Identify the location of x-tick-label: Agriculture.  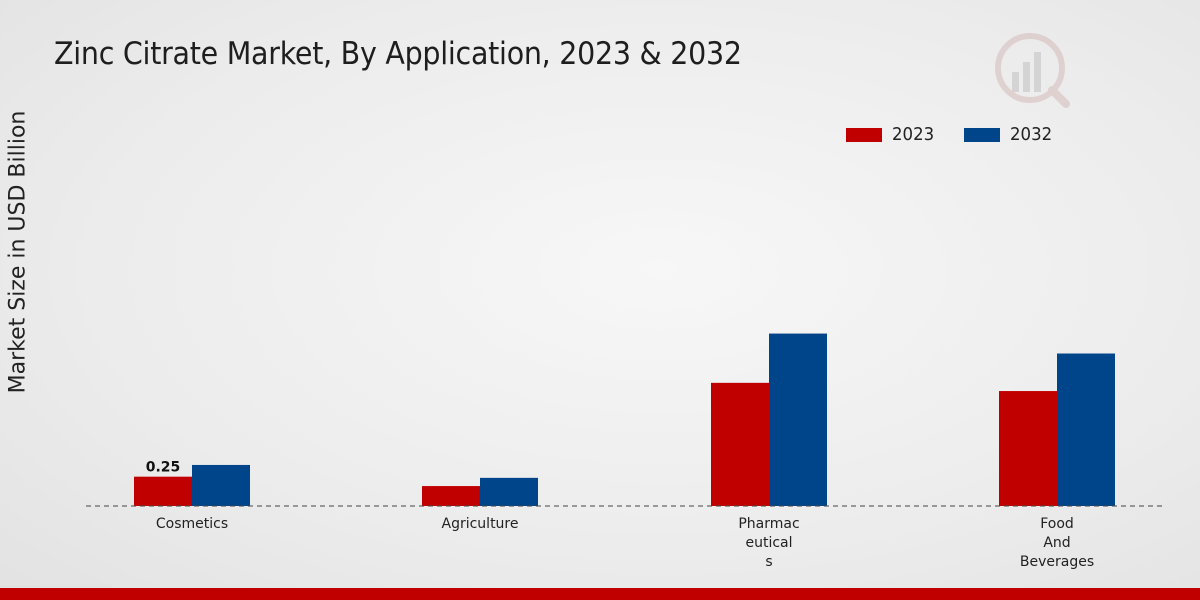
(480, 524).